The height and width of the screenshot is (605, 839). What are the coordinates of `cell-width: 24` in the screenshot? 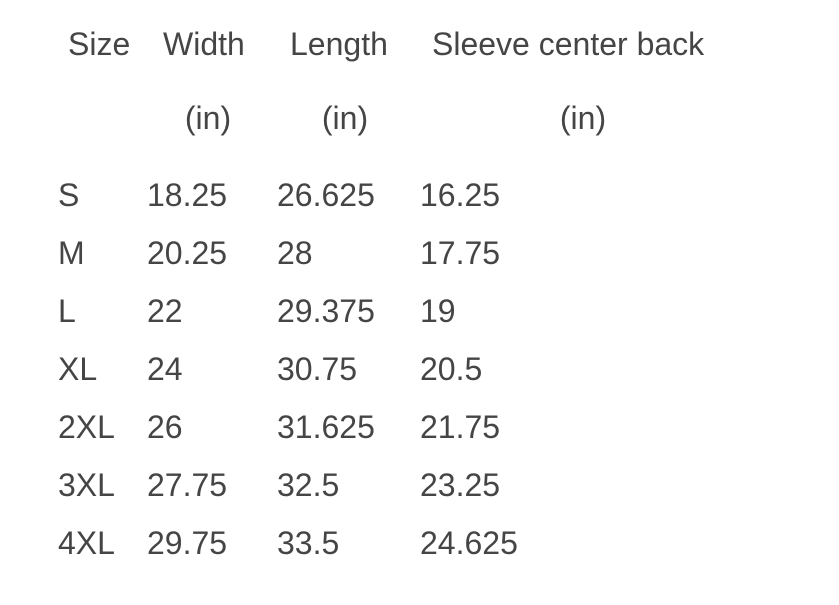 It's located at (165, 369).